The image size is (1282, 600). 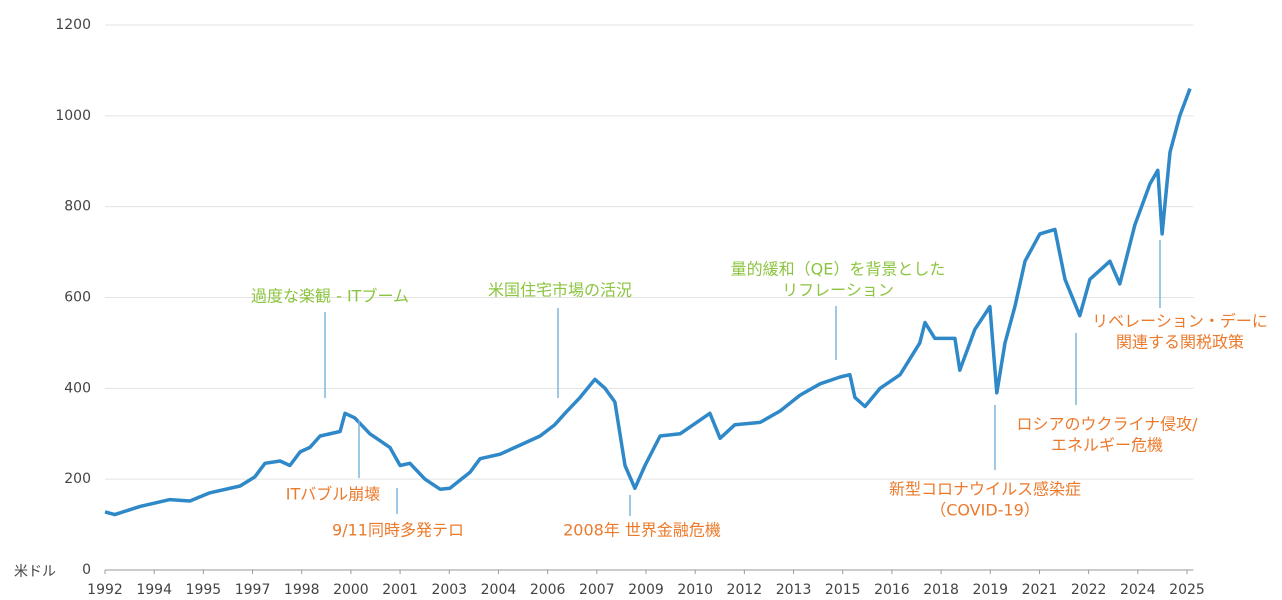 What do you see at coordinates (330, 296) in the screenshot?
I see `annotation-text: 過度な楽観 - ITブーム` at bounding box center [330, 296].